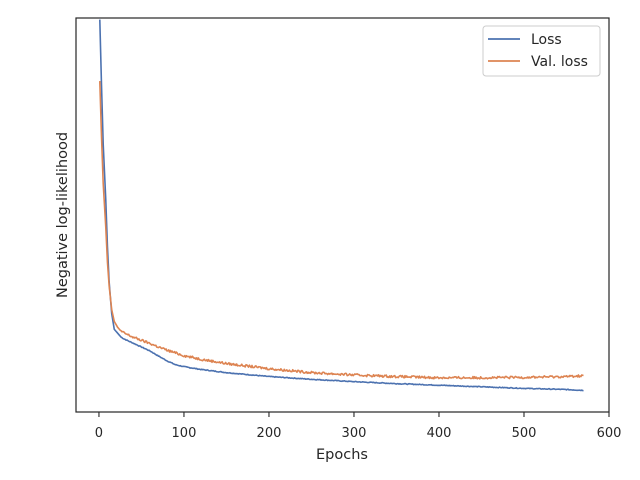 The image size is (640, 480). What do you see at coordinates (541, 51) in the screenshot?
I see `legend: Loss Val. loss` at bounding box center [541, 51].